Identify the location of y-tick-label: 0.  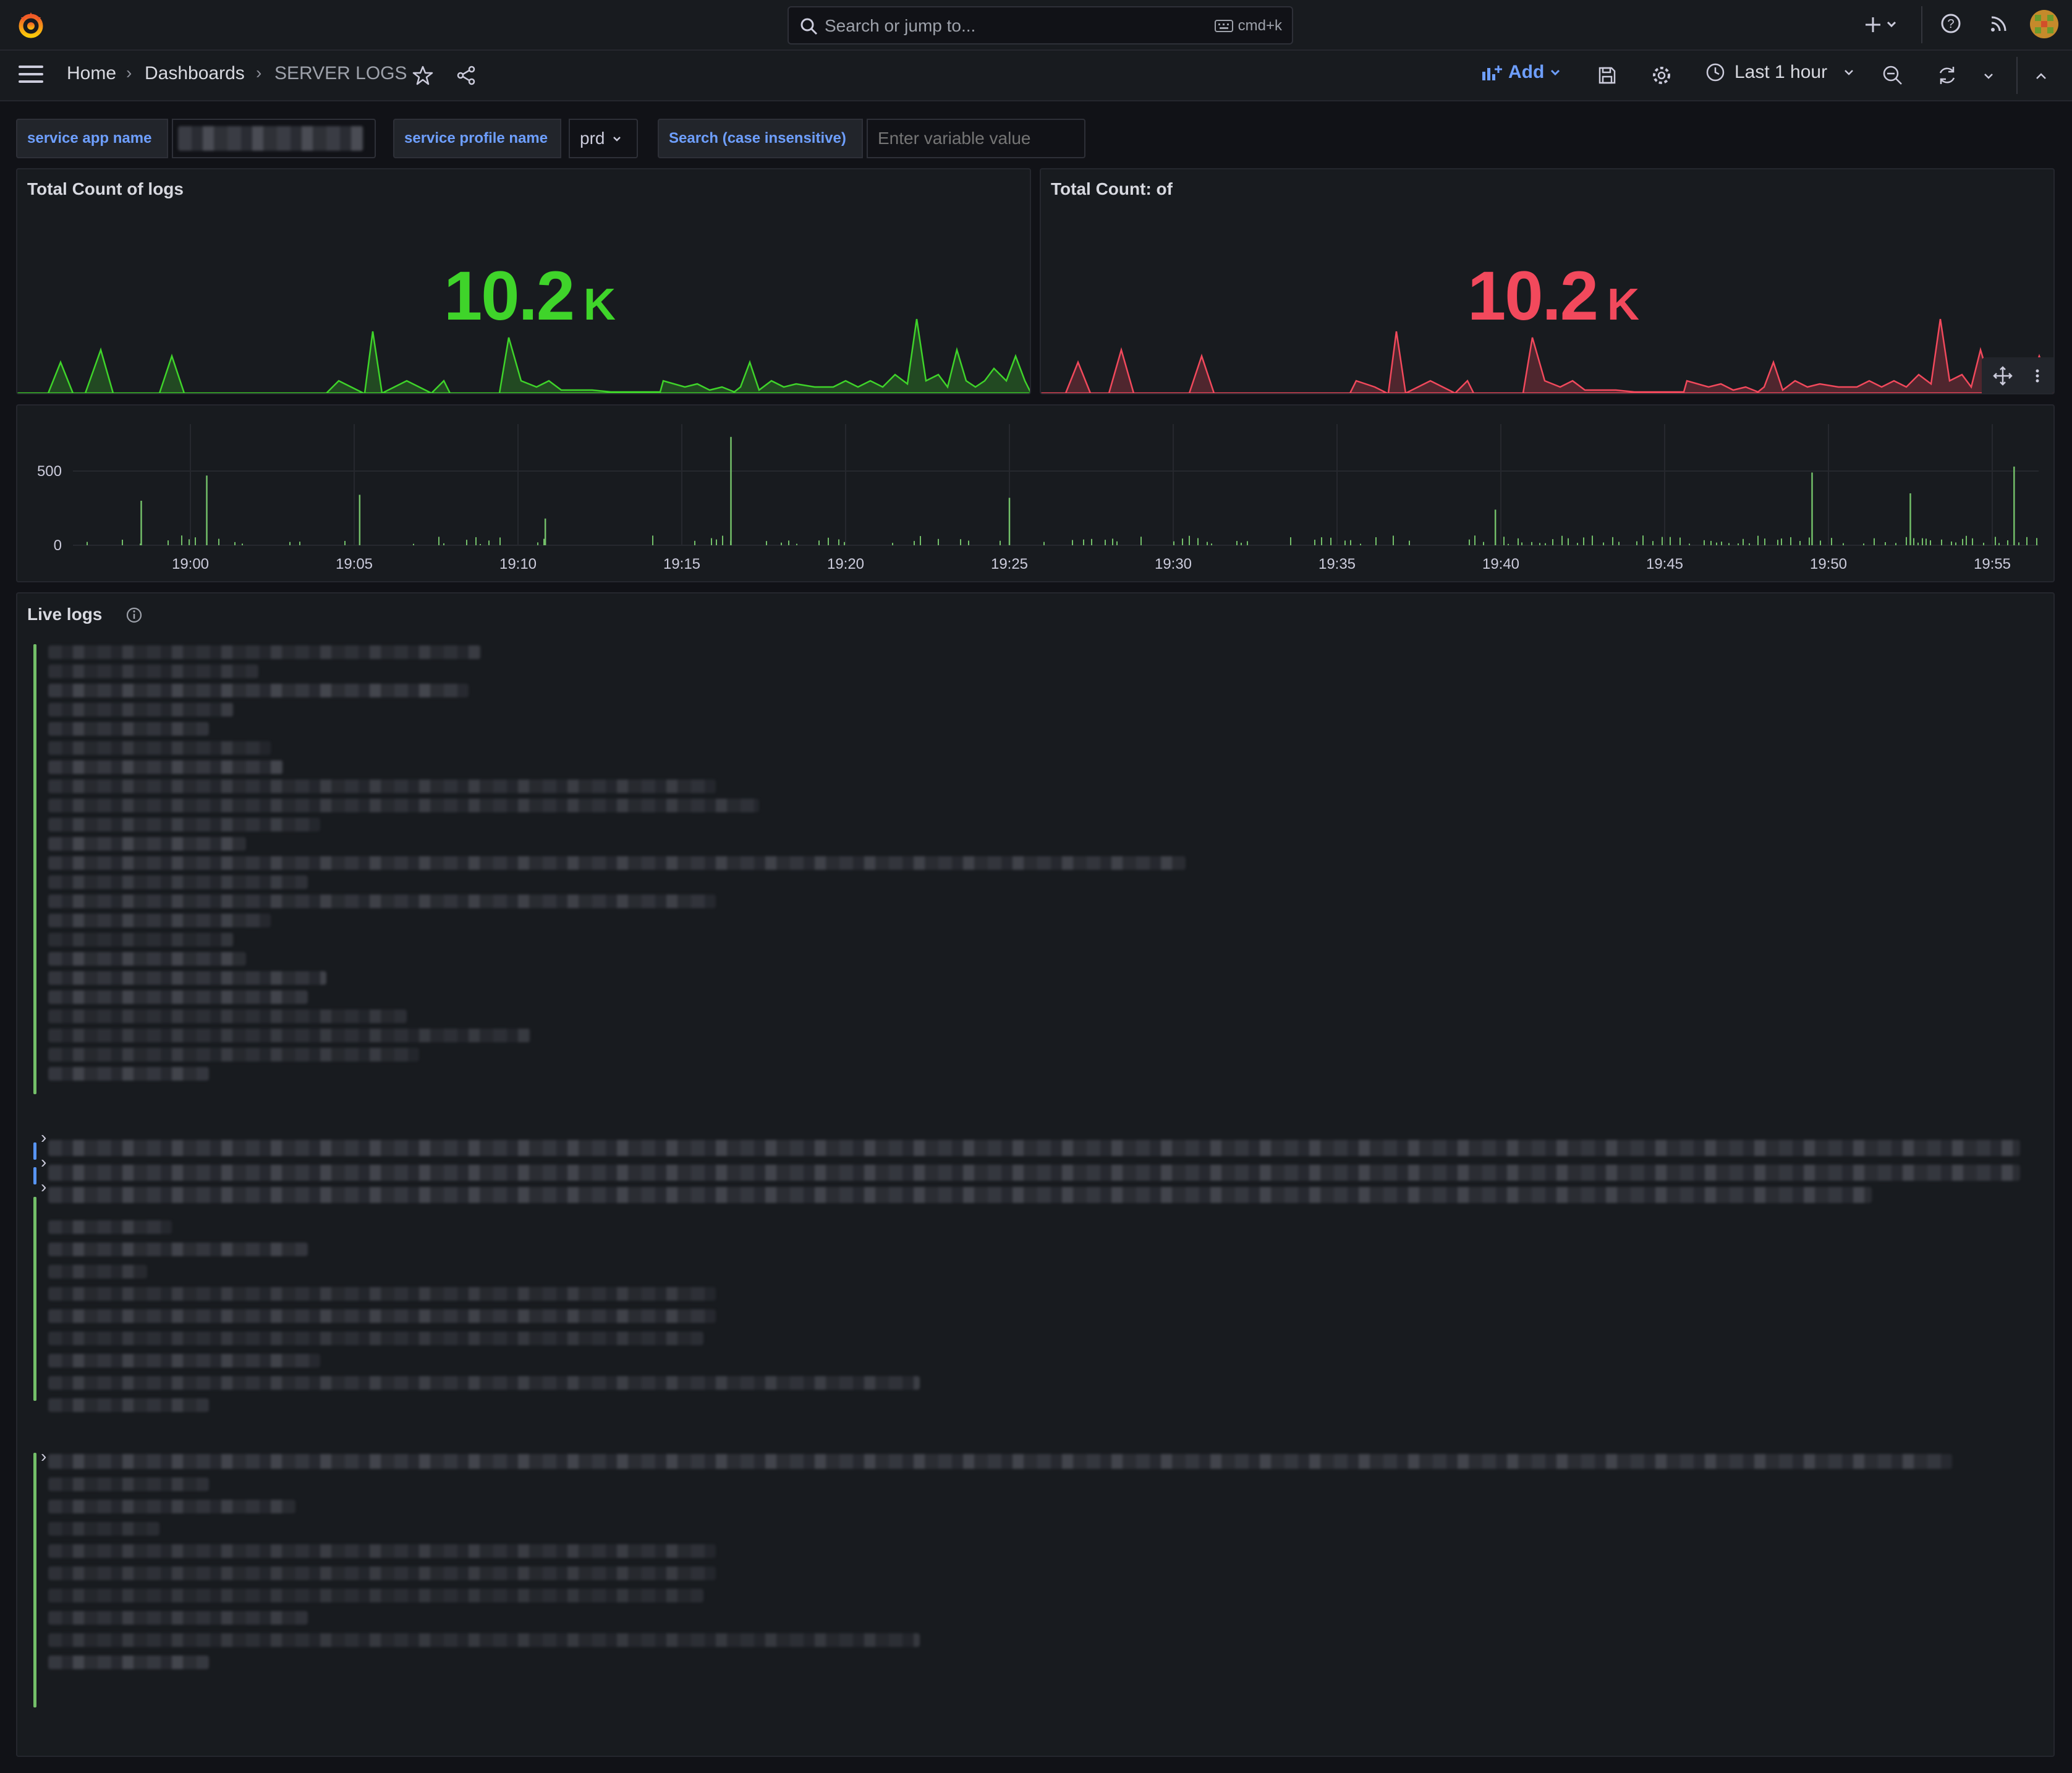
(58, 545).